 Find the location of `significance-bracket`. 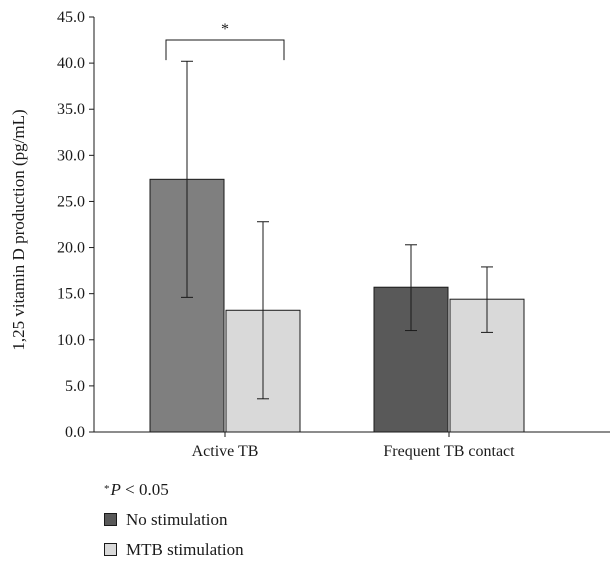

significance-bracket is located at coordinates (225, 50).